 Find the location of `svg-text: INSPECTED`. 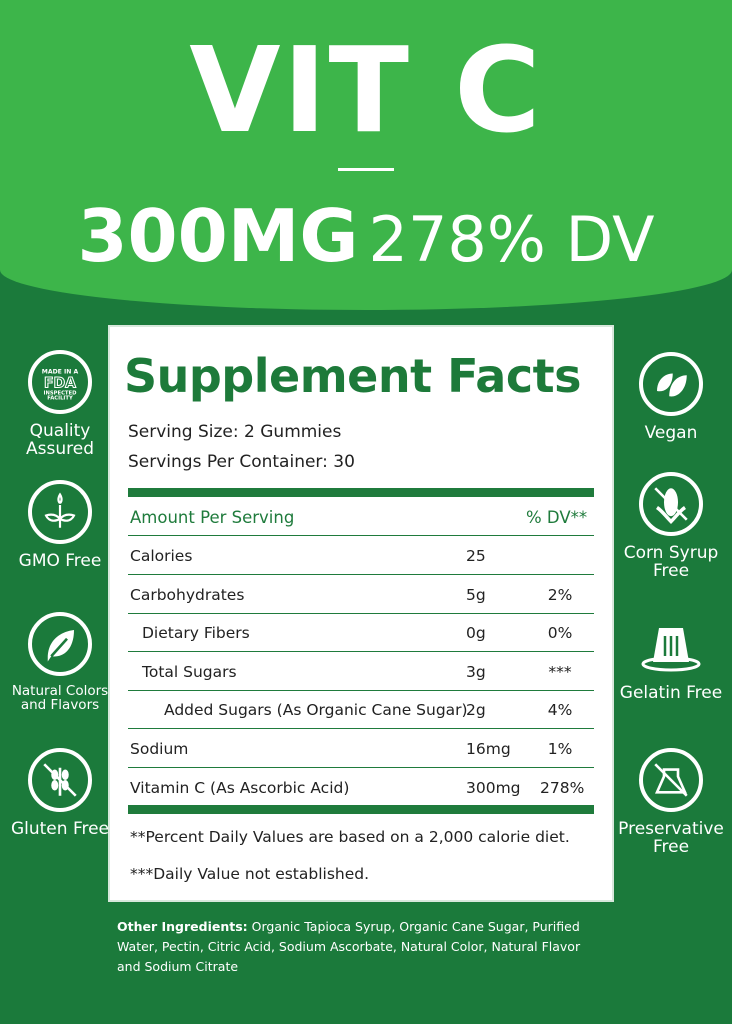

svg-text: INSPECTED is located at coordinates (61, 393).